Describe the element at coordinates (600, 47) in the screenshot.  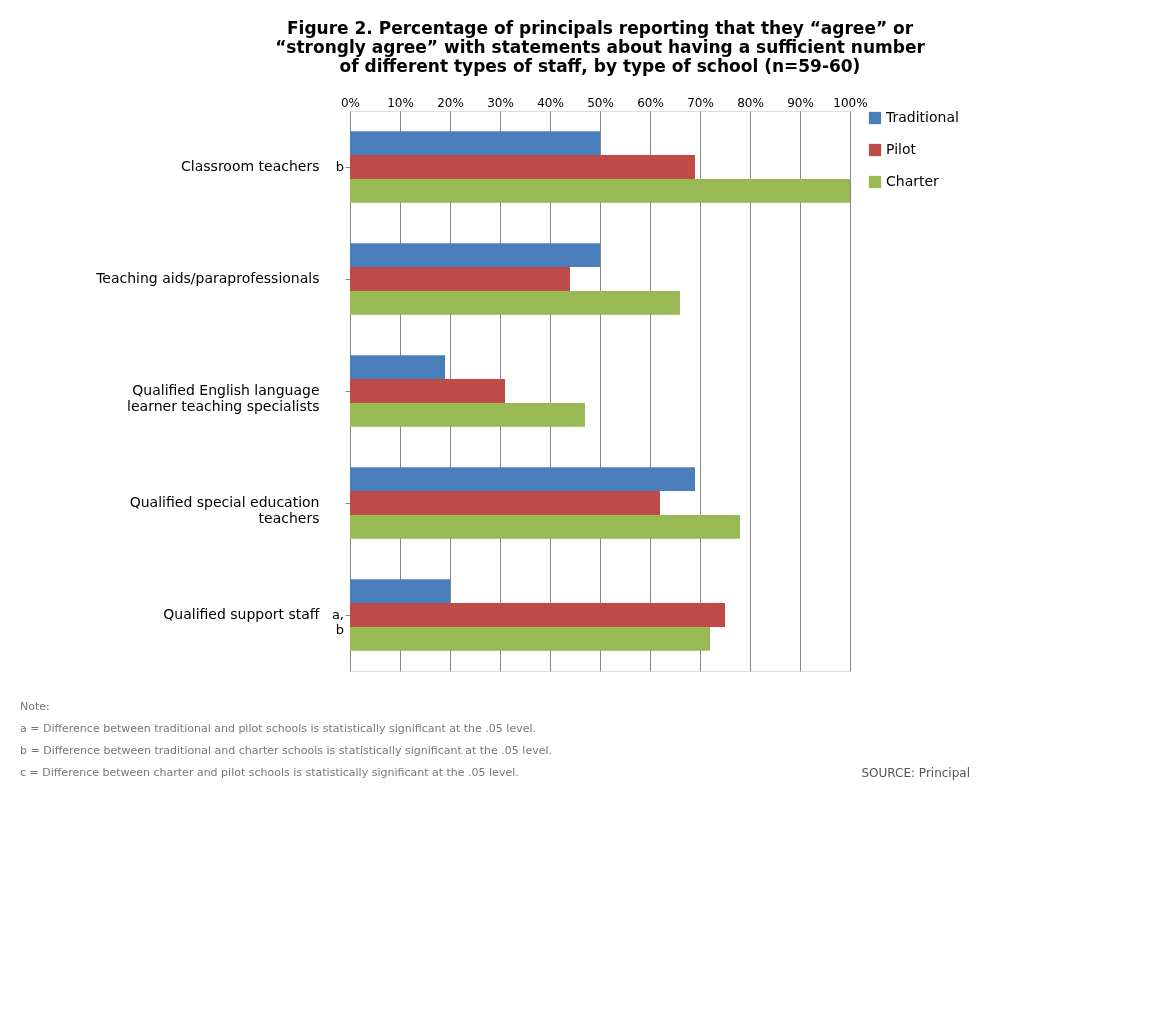
I see `chart-title: Figure 2. Percentage of principals reporting that they “agree” or “strongly agree” with statements about having a sufficient number of different types of staff, by type of school (n=59-60)` at that location.